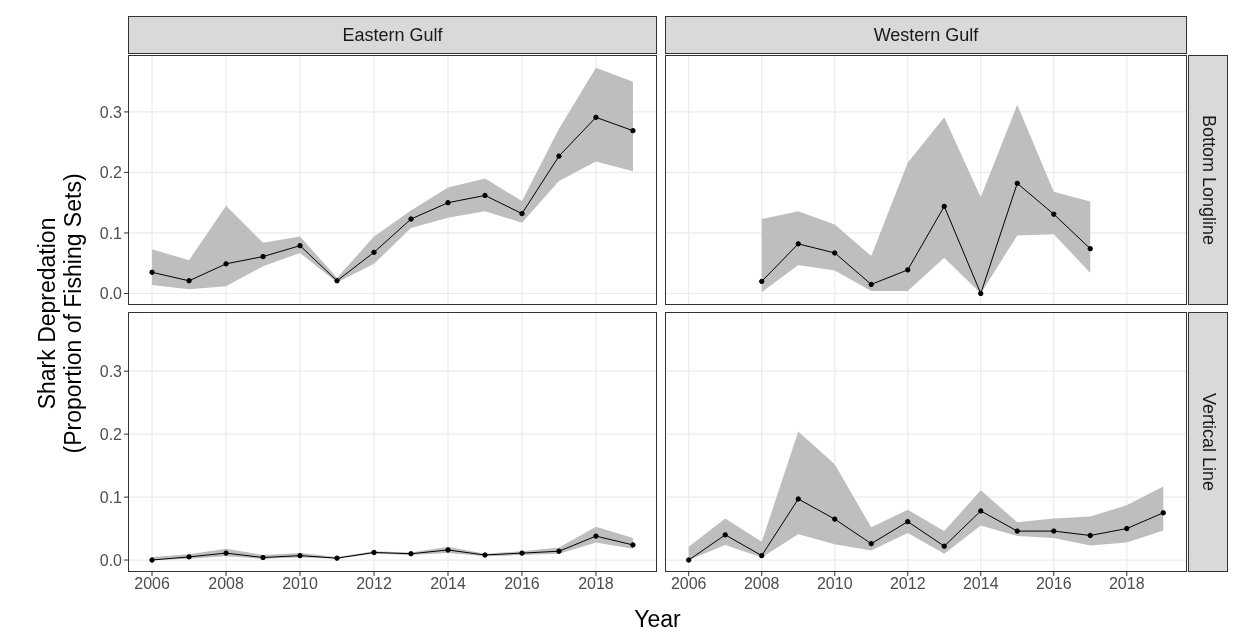  What do you see at coordinates (926, 35) in the screenshot?
I see `chart-title: Western Gulf` at bounding box center [926, 35].